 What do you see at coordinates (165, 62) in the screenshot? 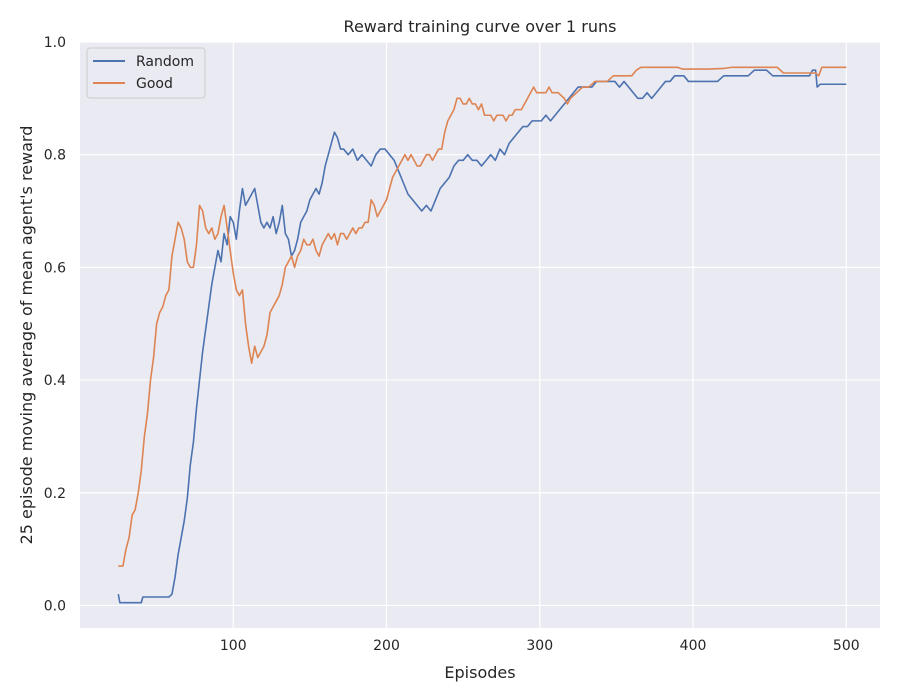
I see `legend-label-random: Random` at bounding box center [165, 62].